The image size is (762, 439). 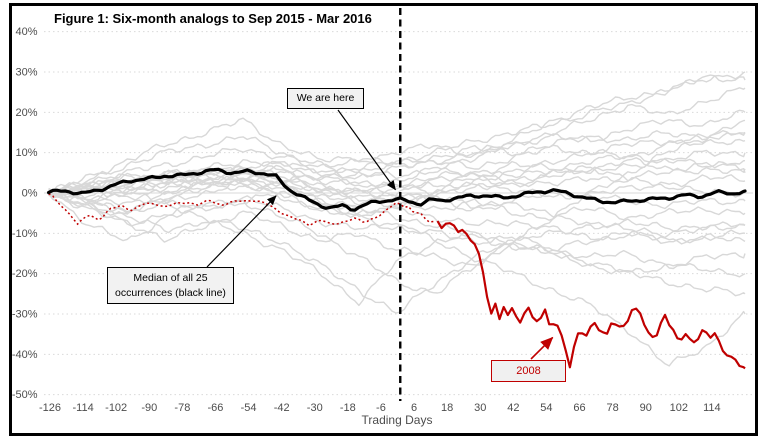 I want to click on svg-text: 40%, so click(x=26, y=32).